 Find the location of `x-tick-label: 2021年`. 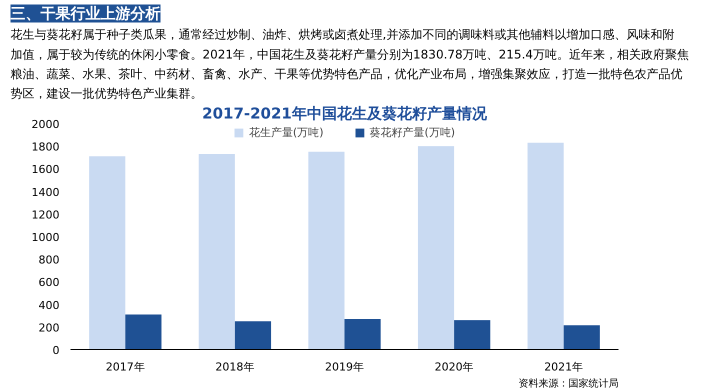

x-tick-label: 2021年 is located at coordinates (564, 367).